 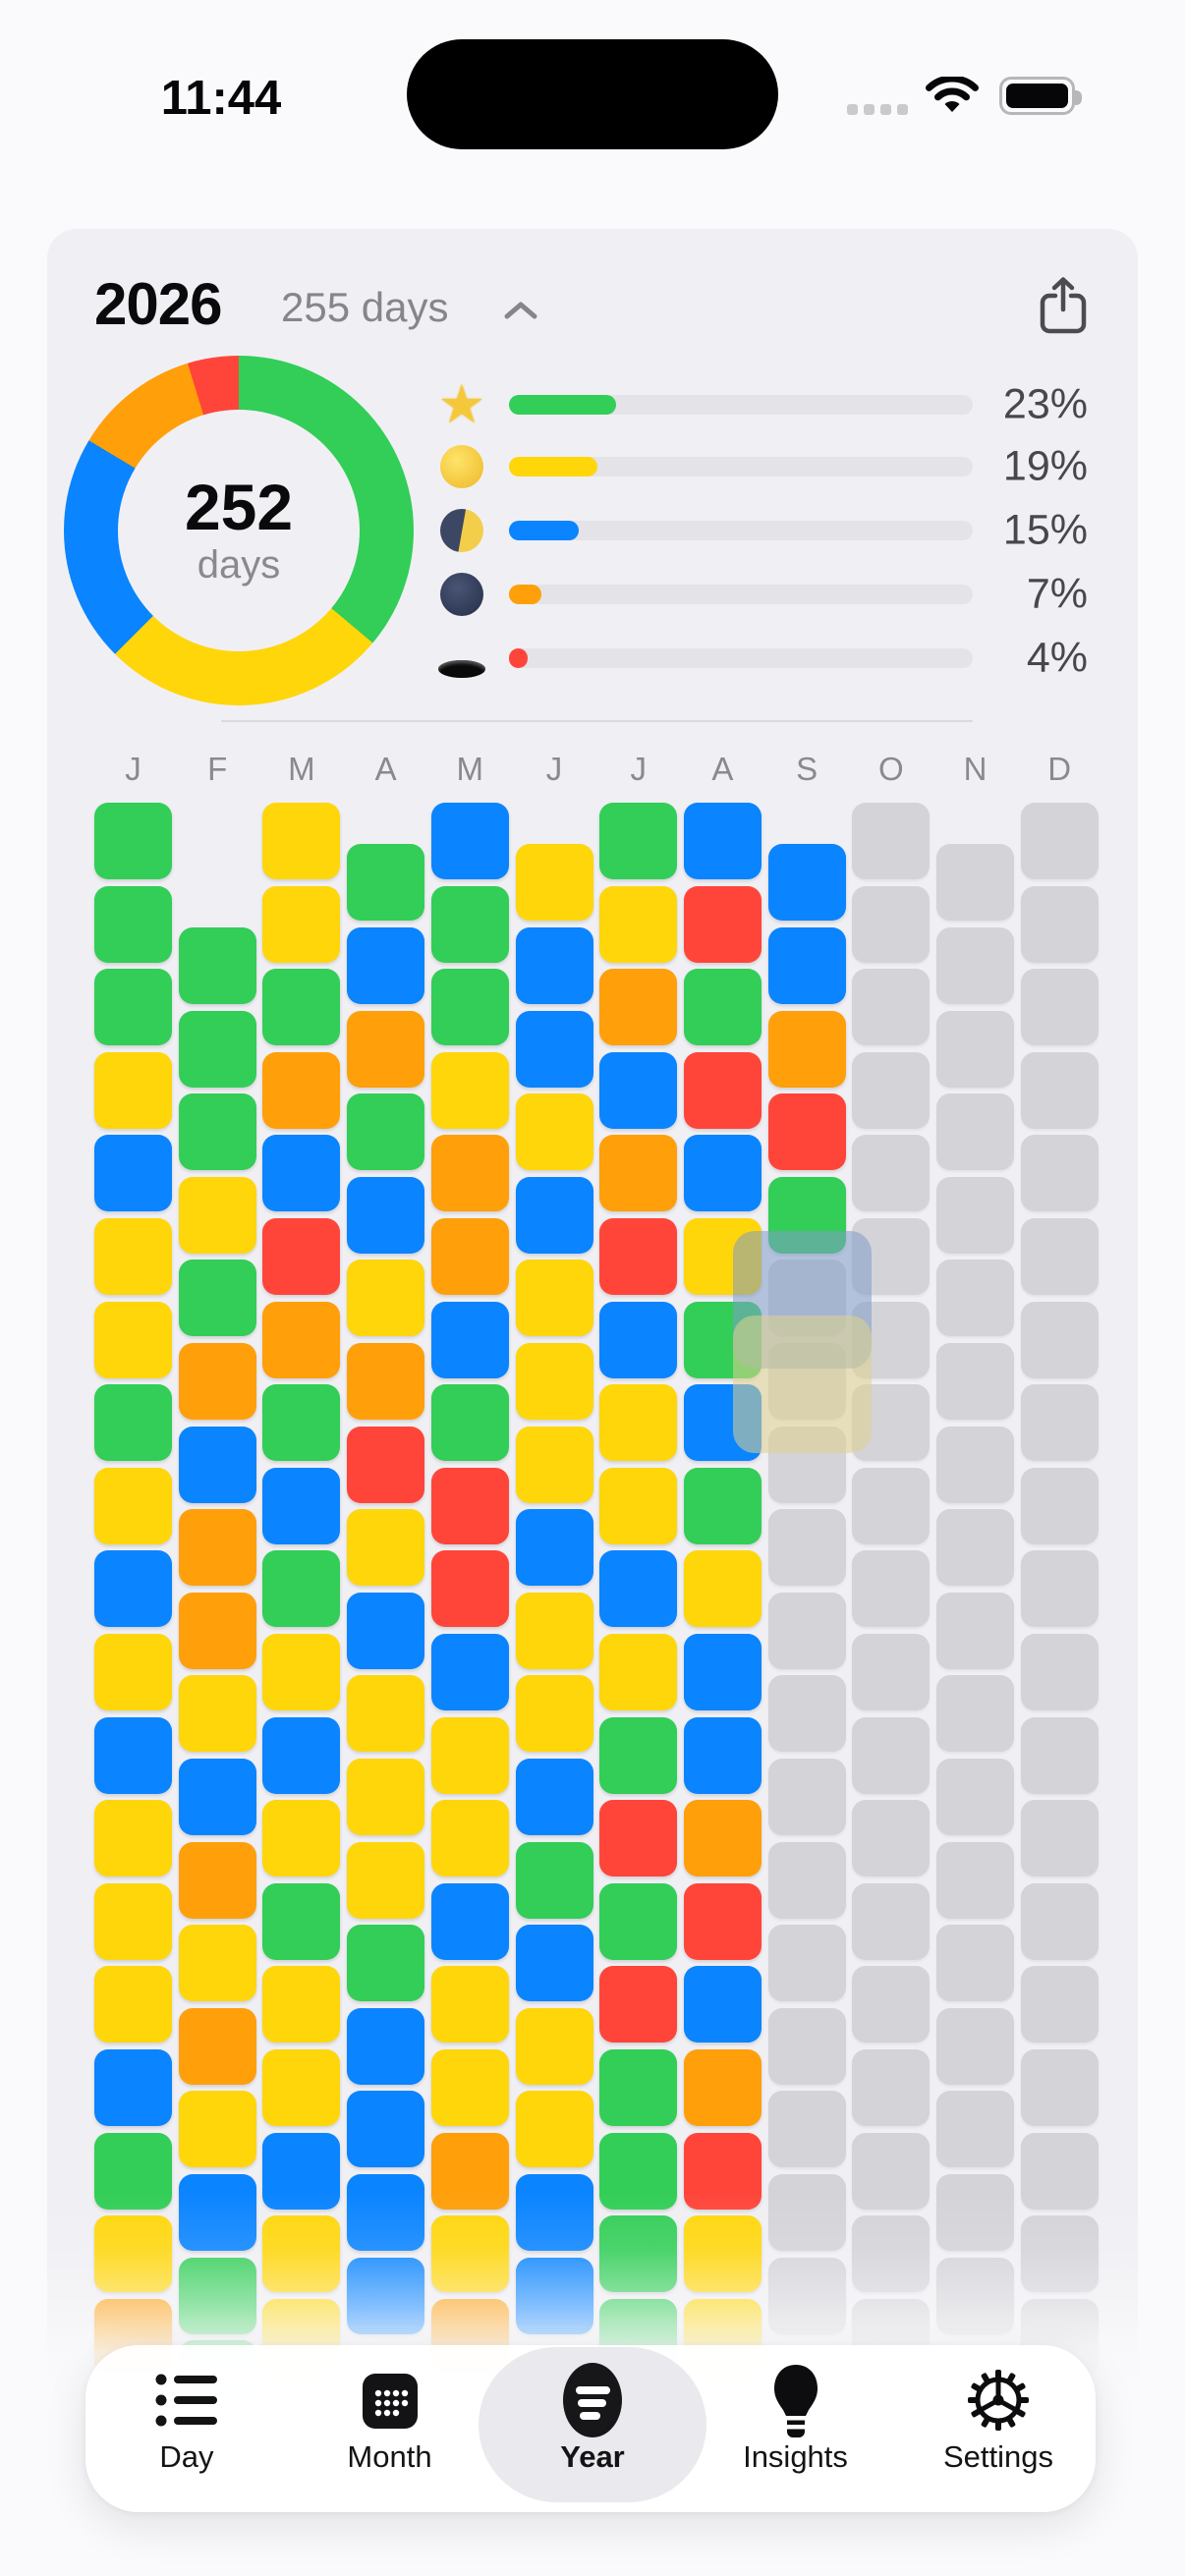 What do you see at coordinates (521, 314) in the screenshot?
I see `chevron-up-icon` at bounding box center [521, 314].